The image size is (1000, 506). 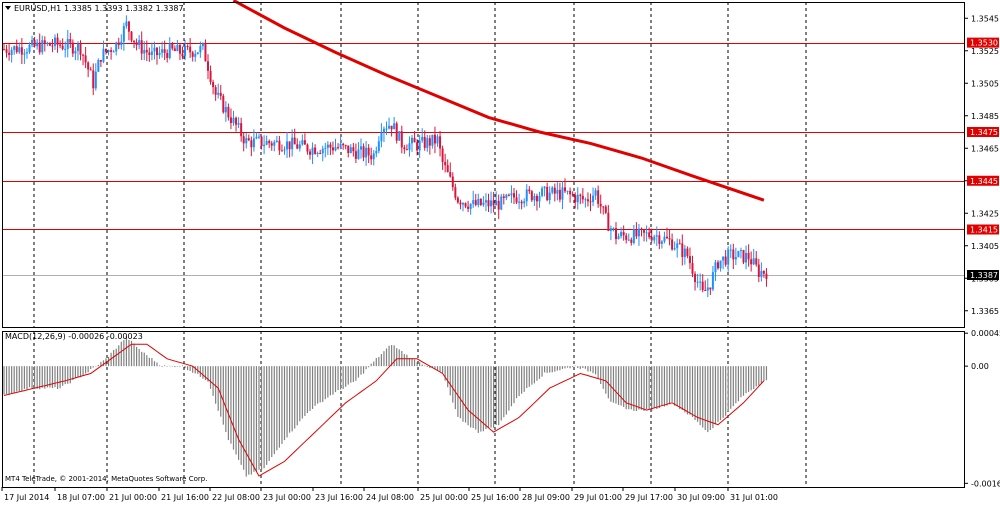 What do you see at coordinates (81, 497) in the screenshot?
I see `time-tick-label-1: 18 Jul 07:00` at bounding box center [81, 497].